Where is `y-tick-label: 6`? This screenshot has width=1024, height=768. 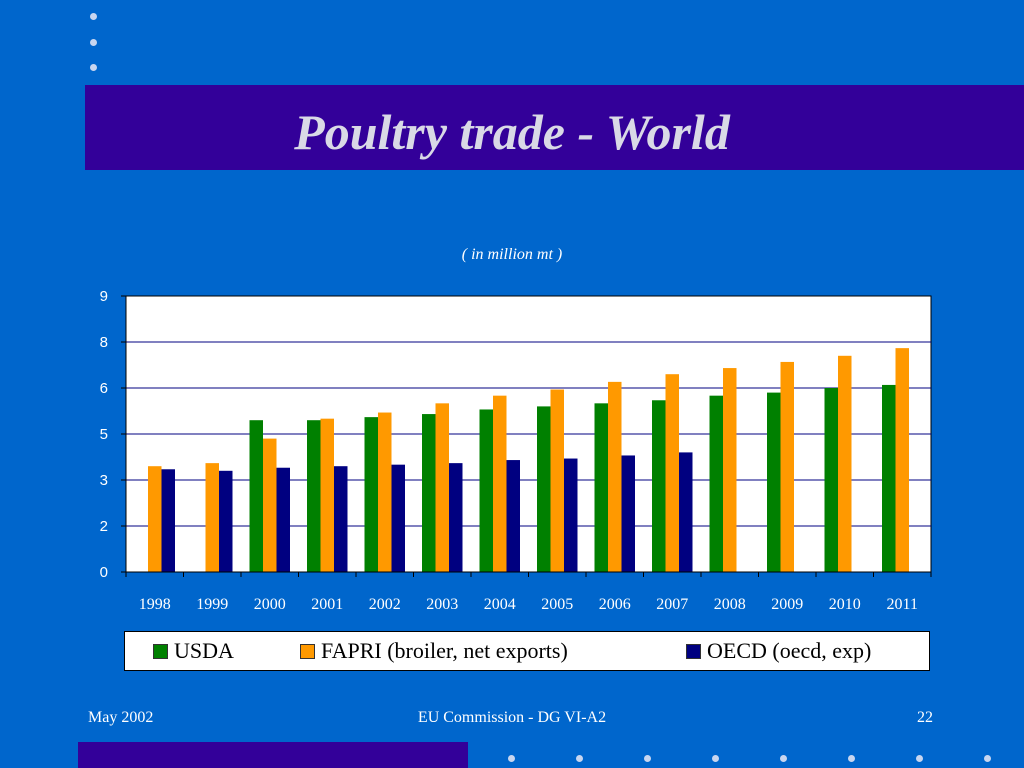
y-tick-label: 6 is located at coordinates (104, 388).